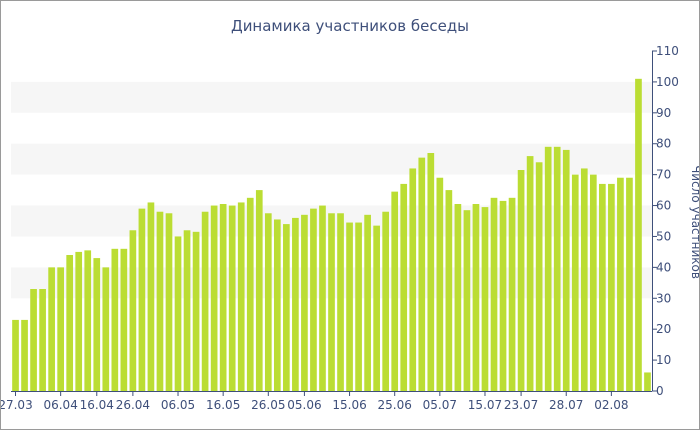  I want to click on x-tick-label: 16.05, so click(223, 405).